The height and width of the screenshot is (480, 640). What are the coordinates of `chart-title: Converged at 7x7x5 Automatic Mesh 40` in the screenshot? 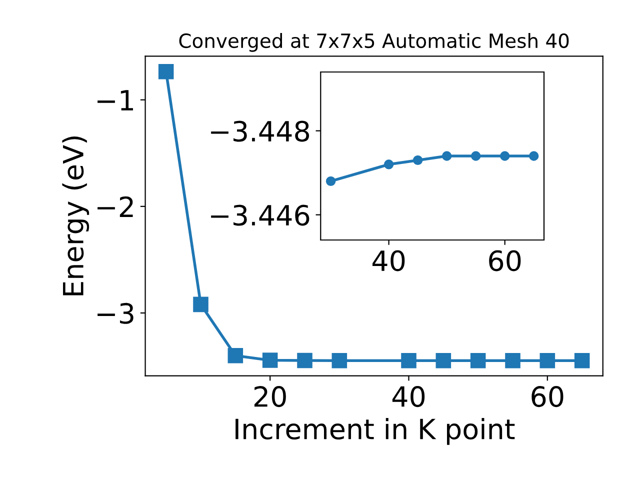 It's located at (374, 42).